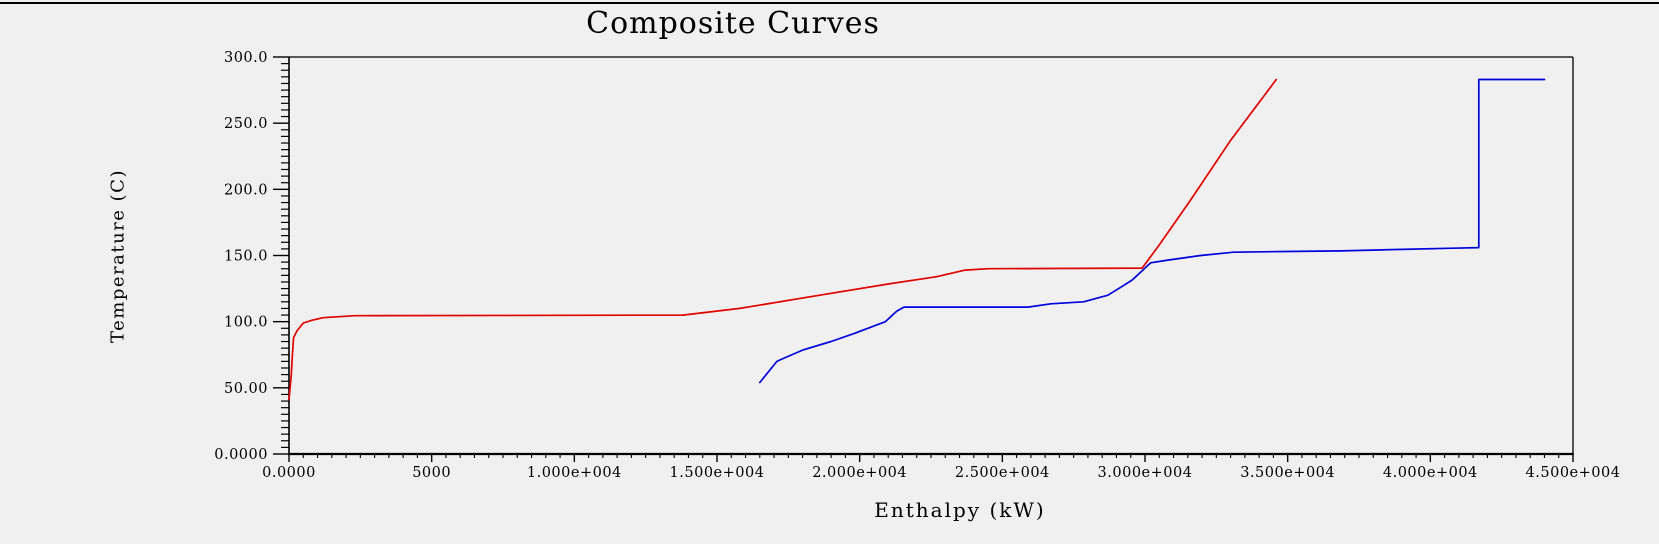 Image resolution: width=1659 pixels, height=544 pixels. I want to click on svg-text: 4.500e+004, so click(1573, 473).